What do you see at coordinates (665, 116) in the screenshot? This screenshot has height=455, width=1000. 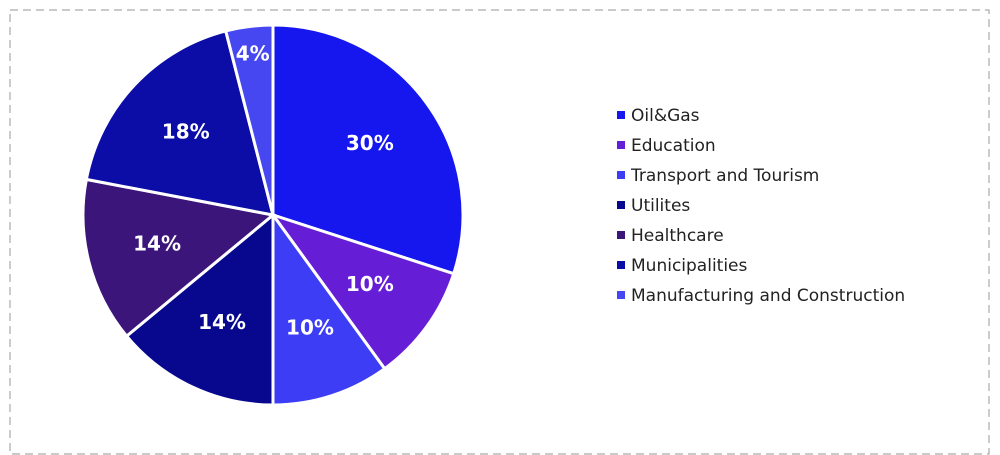 I see `legend-label: Oil&Gas` at bounding box center [665, 116].